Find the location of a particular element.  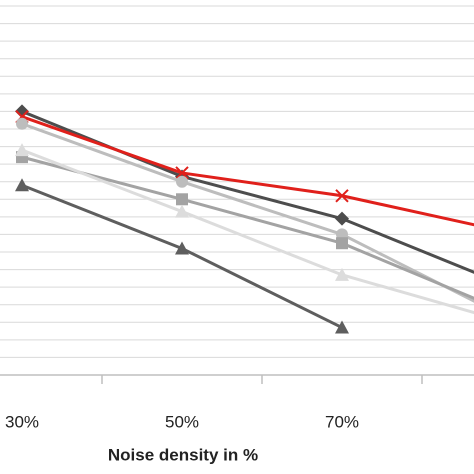

x-tick-label: 50% is located at coordinates (182, 421).